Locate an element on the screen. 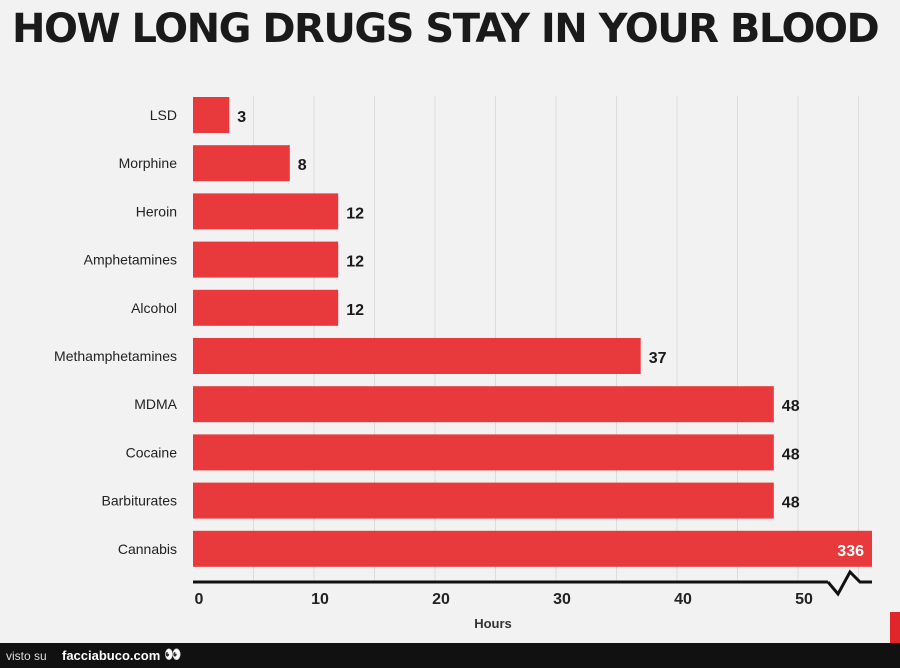 The height and width of the screenshot is (668, 900). category-label: Morphine is located at coordinates (148, 163).